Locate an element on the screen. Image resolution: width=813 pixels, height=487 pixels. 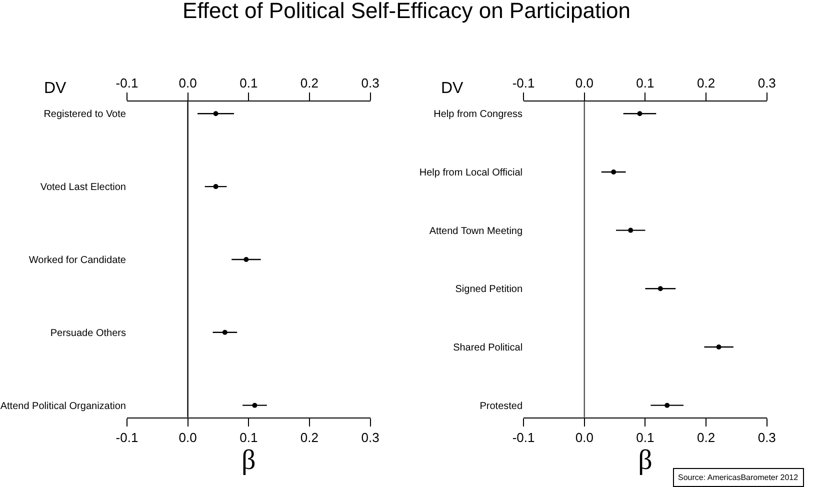
y-tick-label: Registered to Vote is located at coordinates (85, 114).